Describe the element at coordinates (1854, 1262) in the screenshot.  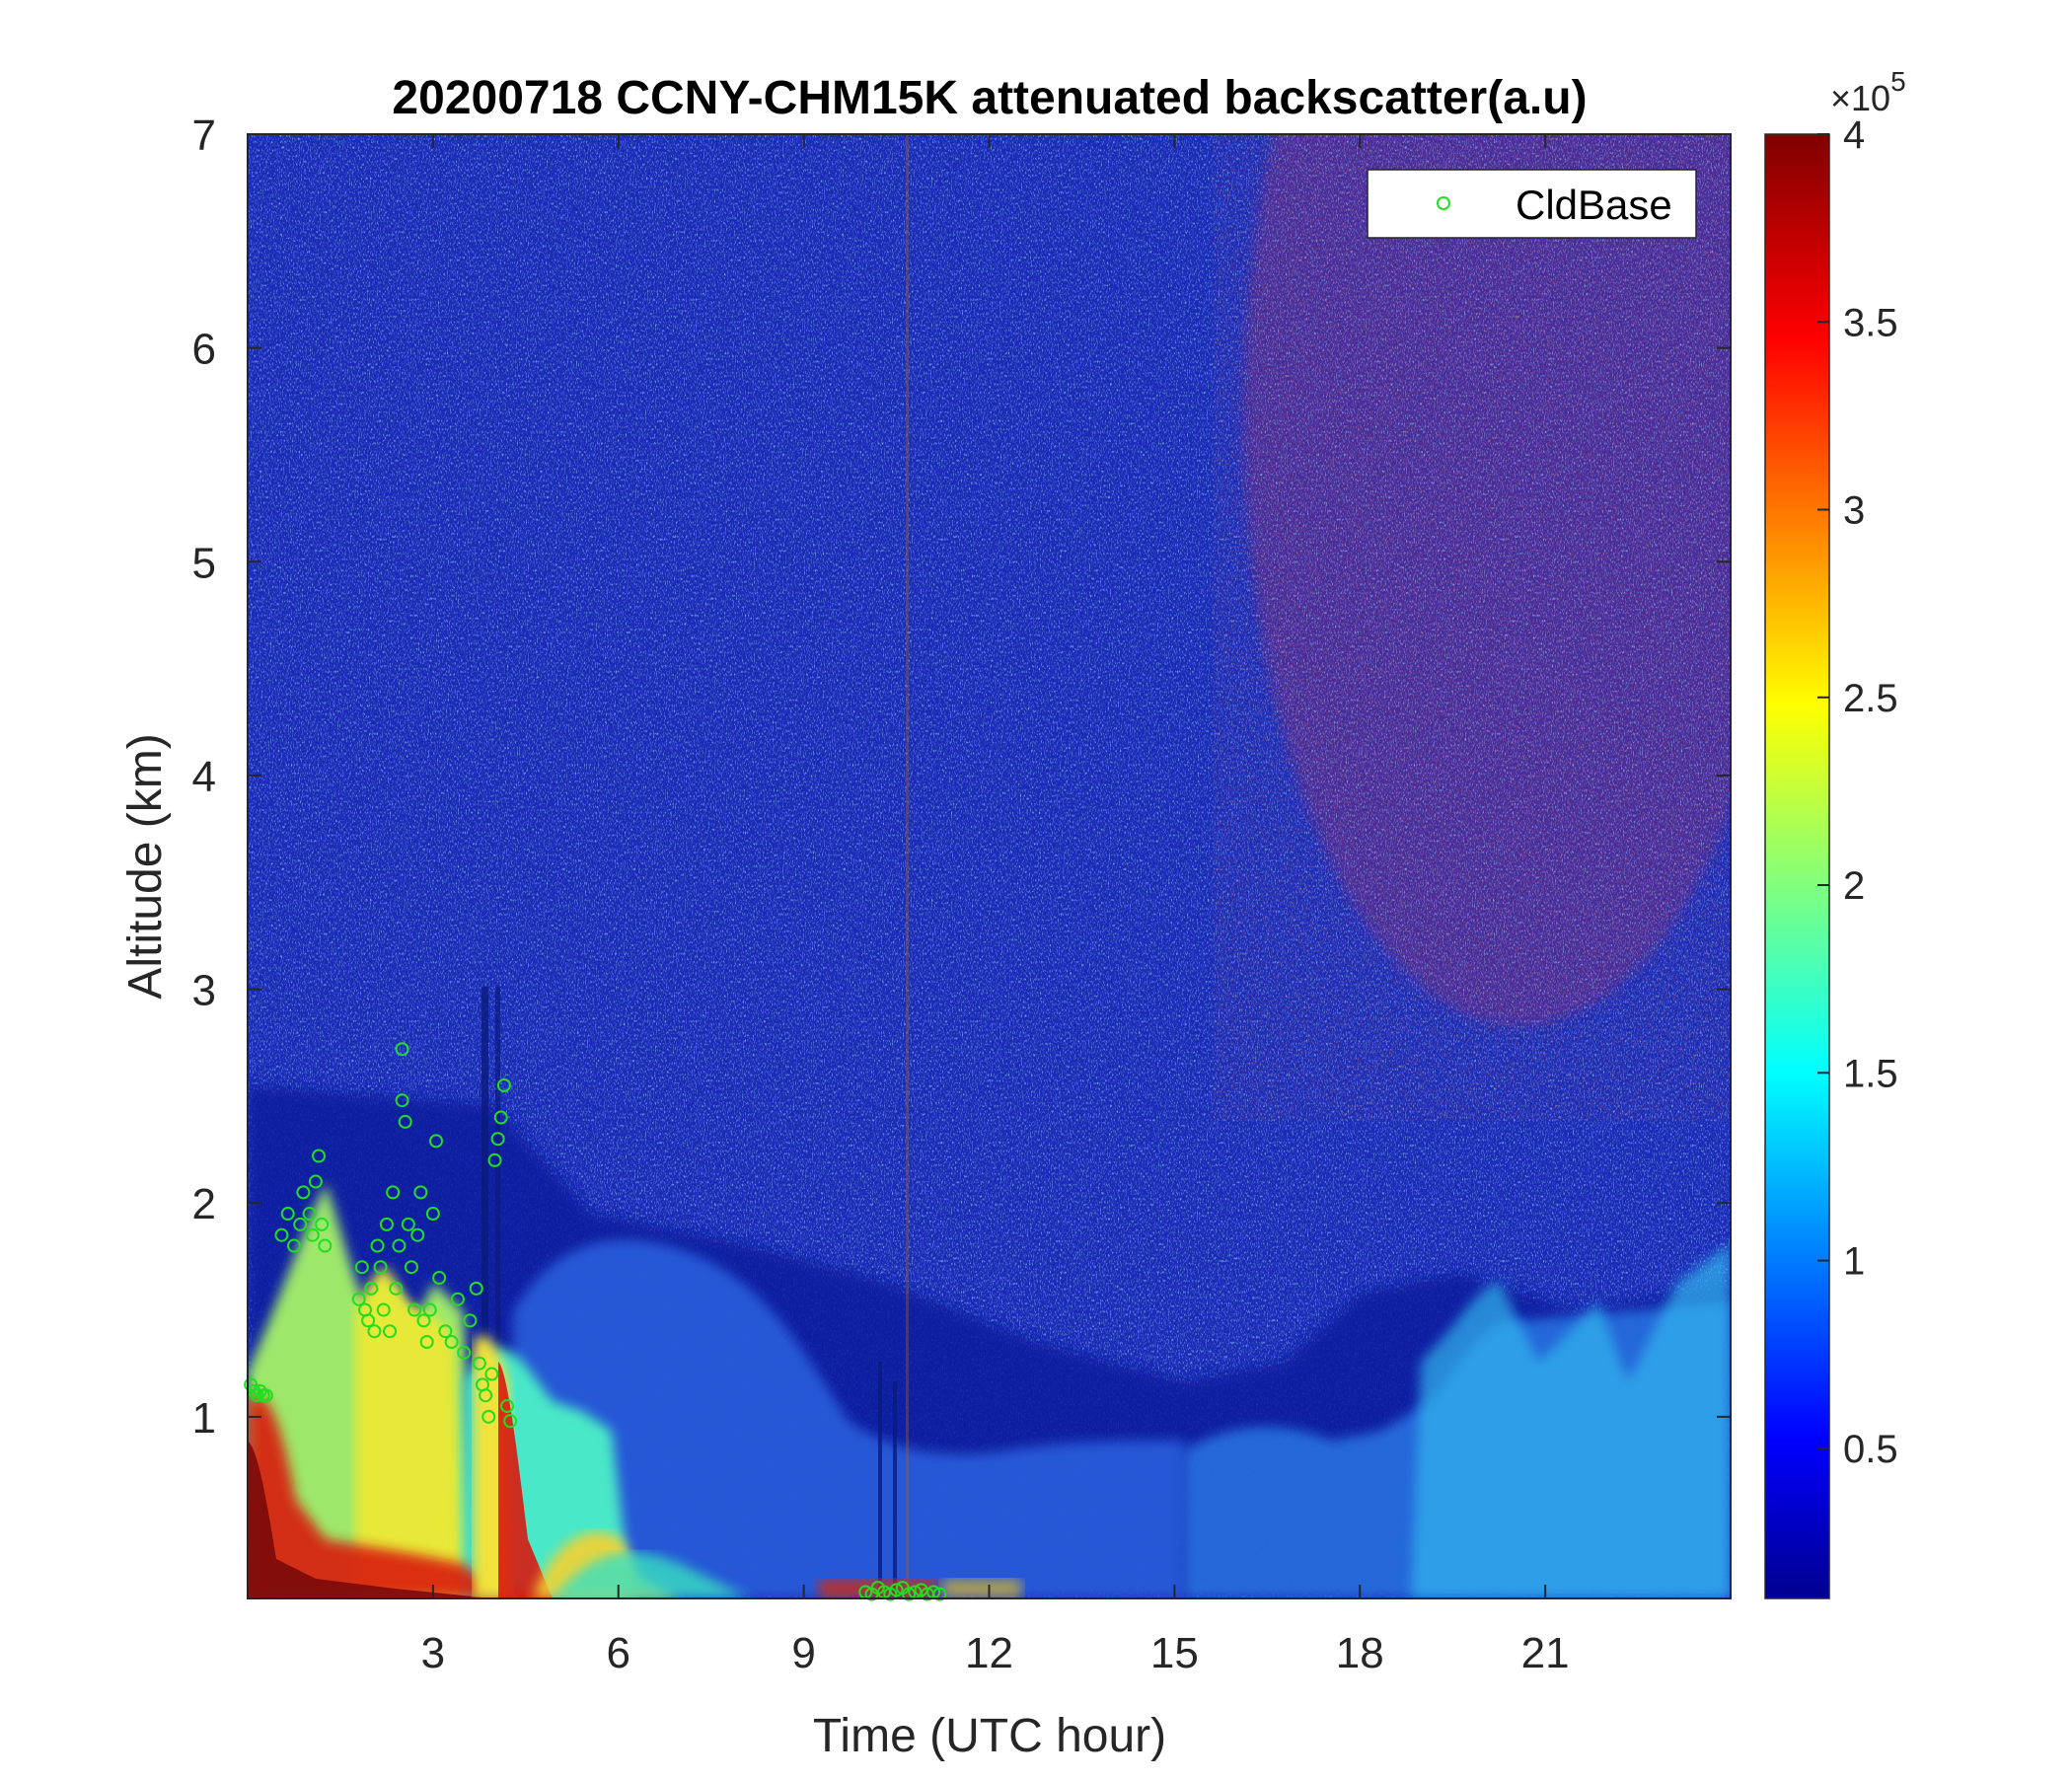
I see `colorbar-tick-label: 1` at that location.